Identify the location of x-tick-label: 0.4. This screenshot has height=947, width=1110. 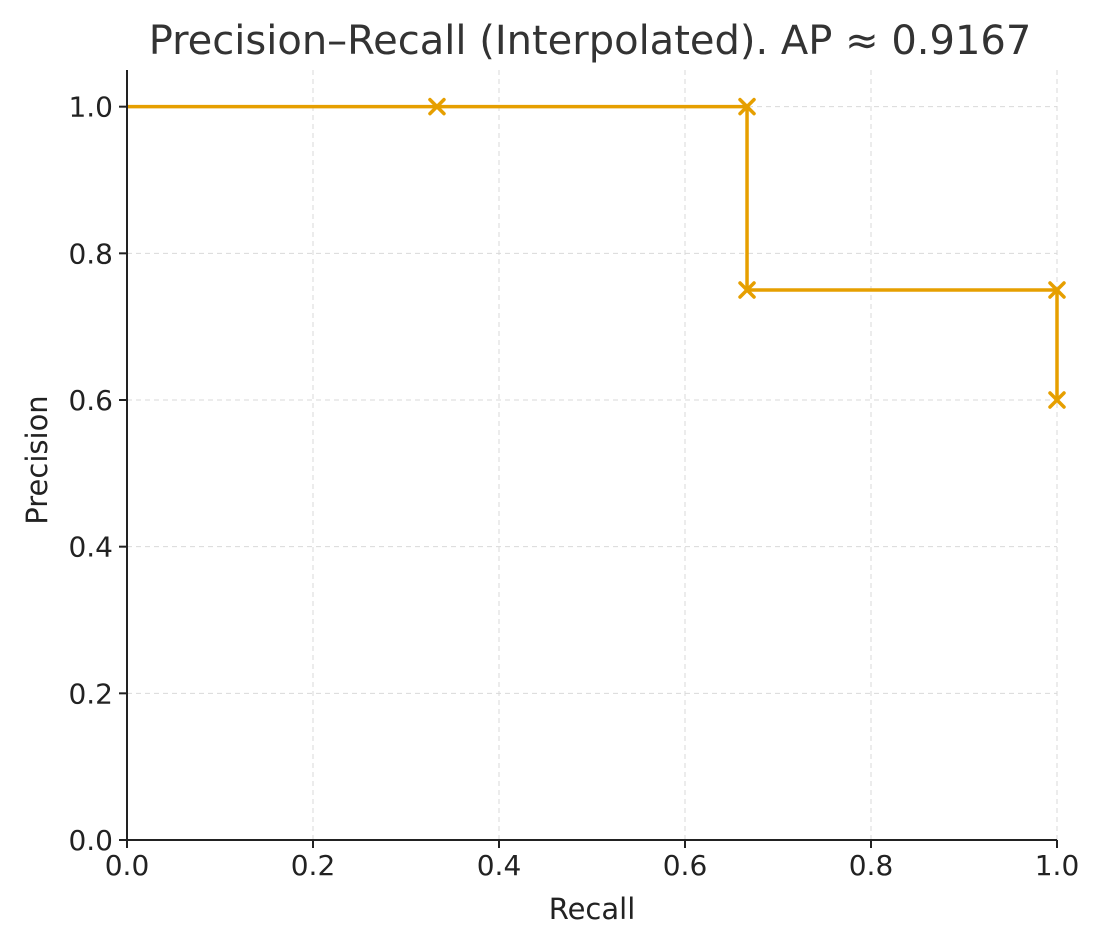
(499, 865).